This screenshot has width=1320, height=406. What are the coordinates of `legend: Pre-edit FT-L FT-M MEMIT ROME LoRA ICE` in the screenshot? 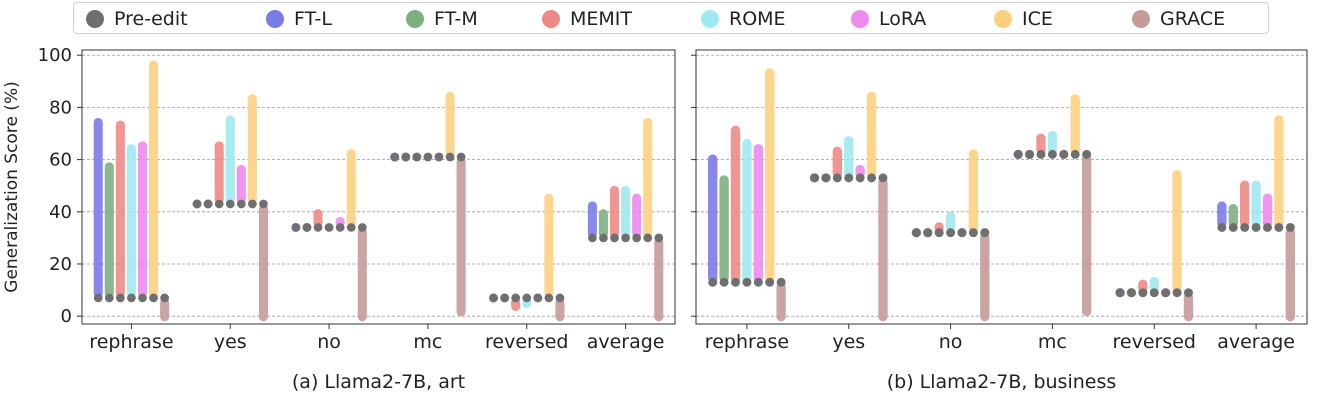 It's located at (671, 18).